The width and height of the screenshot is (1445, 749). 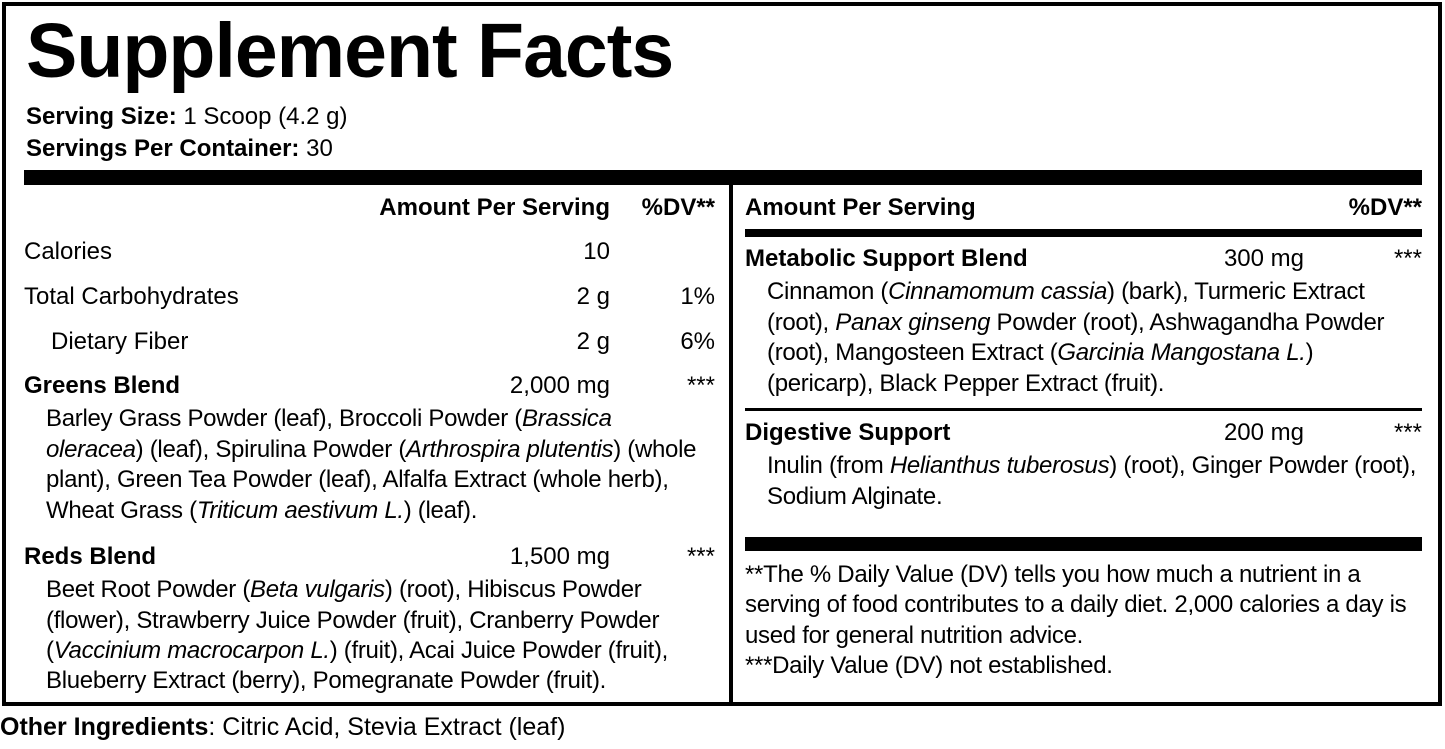 I want to click on blend-name: Digestive Support, so click(x=848, y=433).